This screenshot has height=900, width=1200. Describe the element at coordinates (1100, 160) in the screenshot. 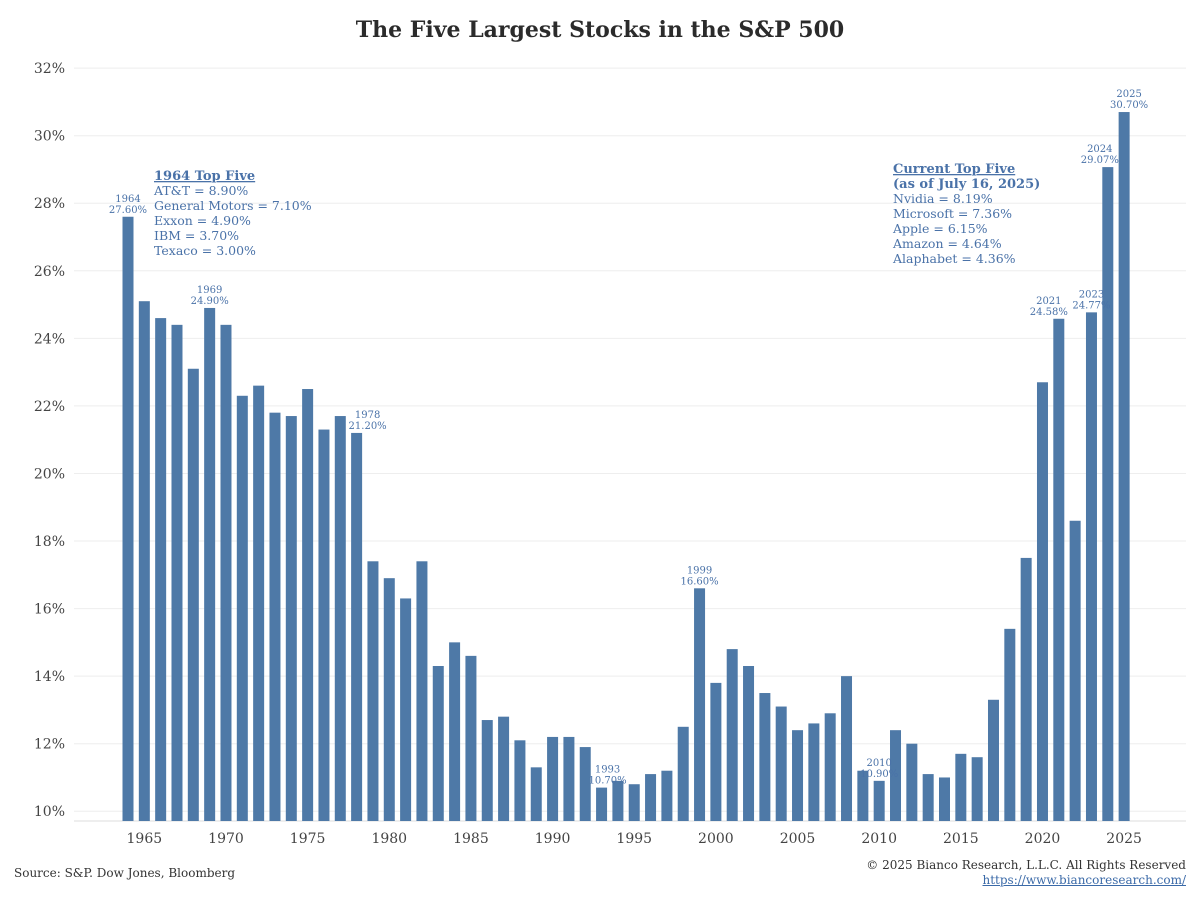

I see `data-label-value: 29.07%` at that location.